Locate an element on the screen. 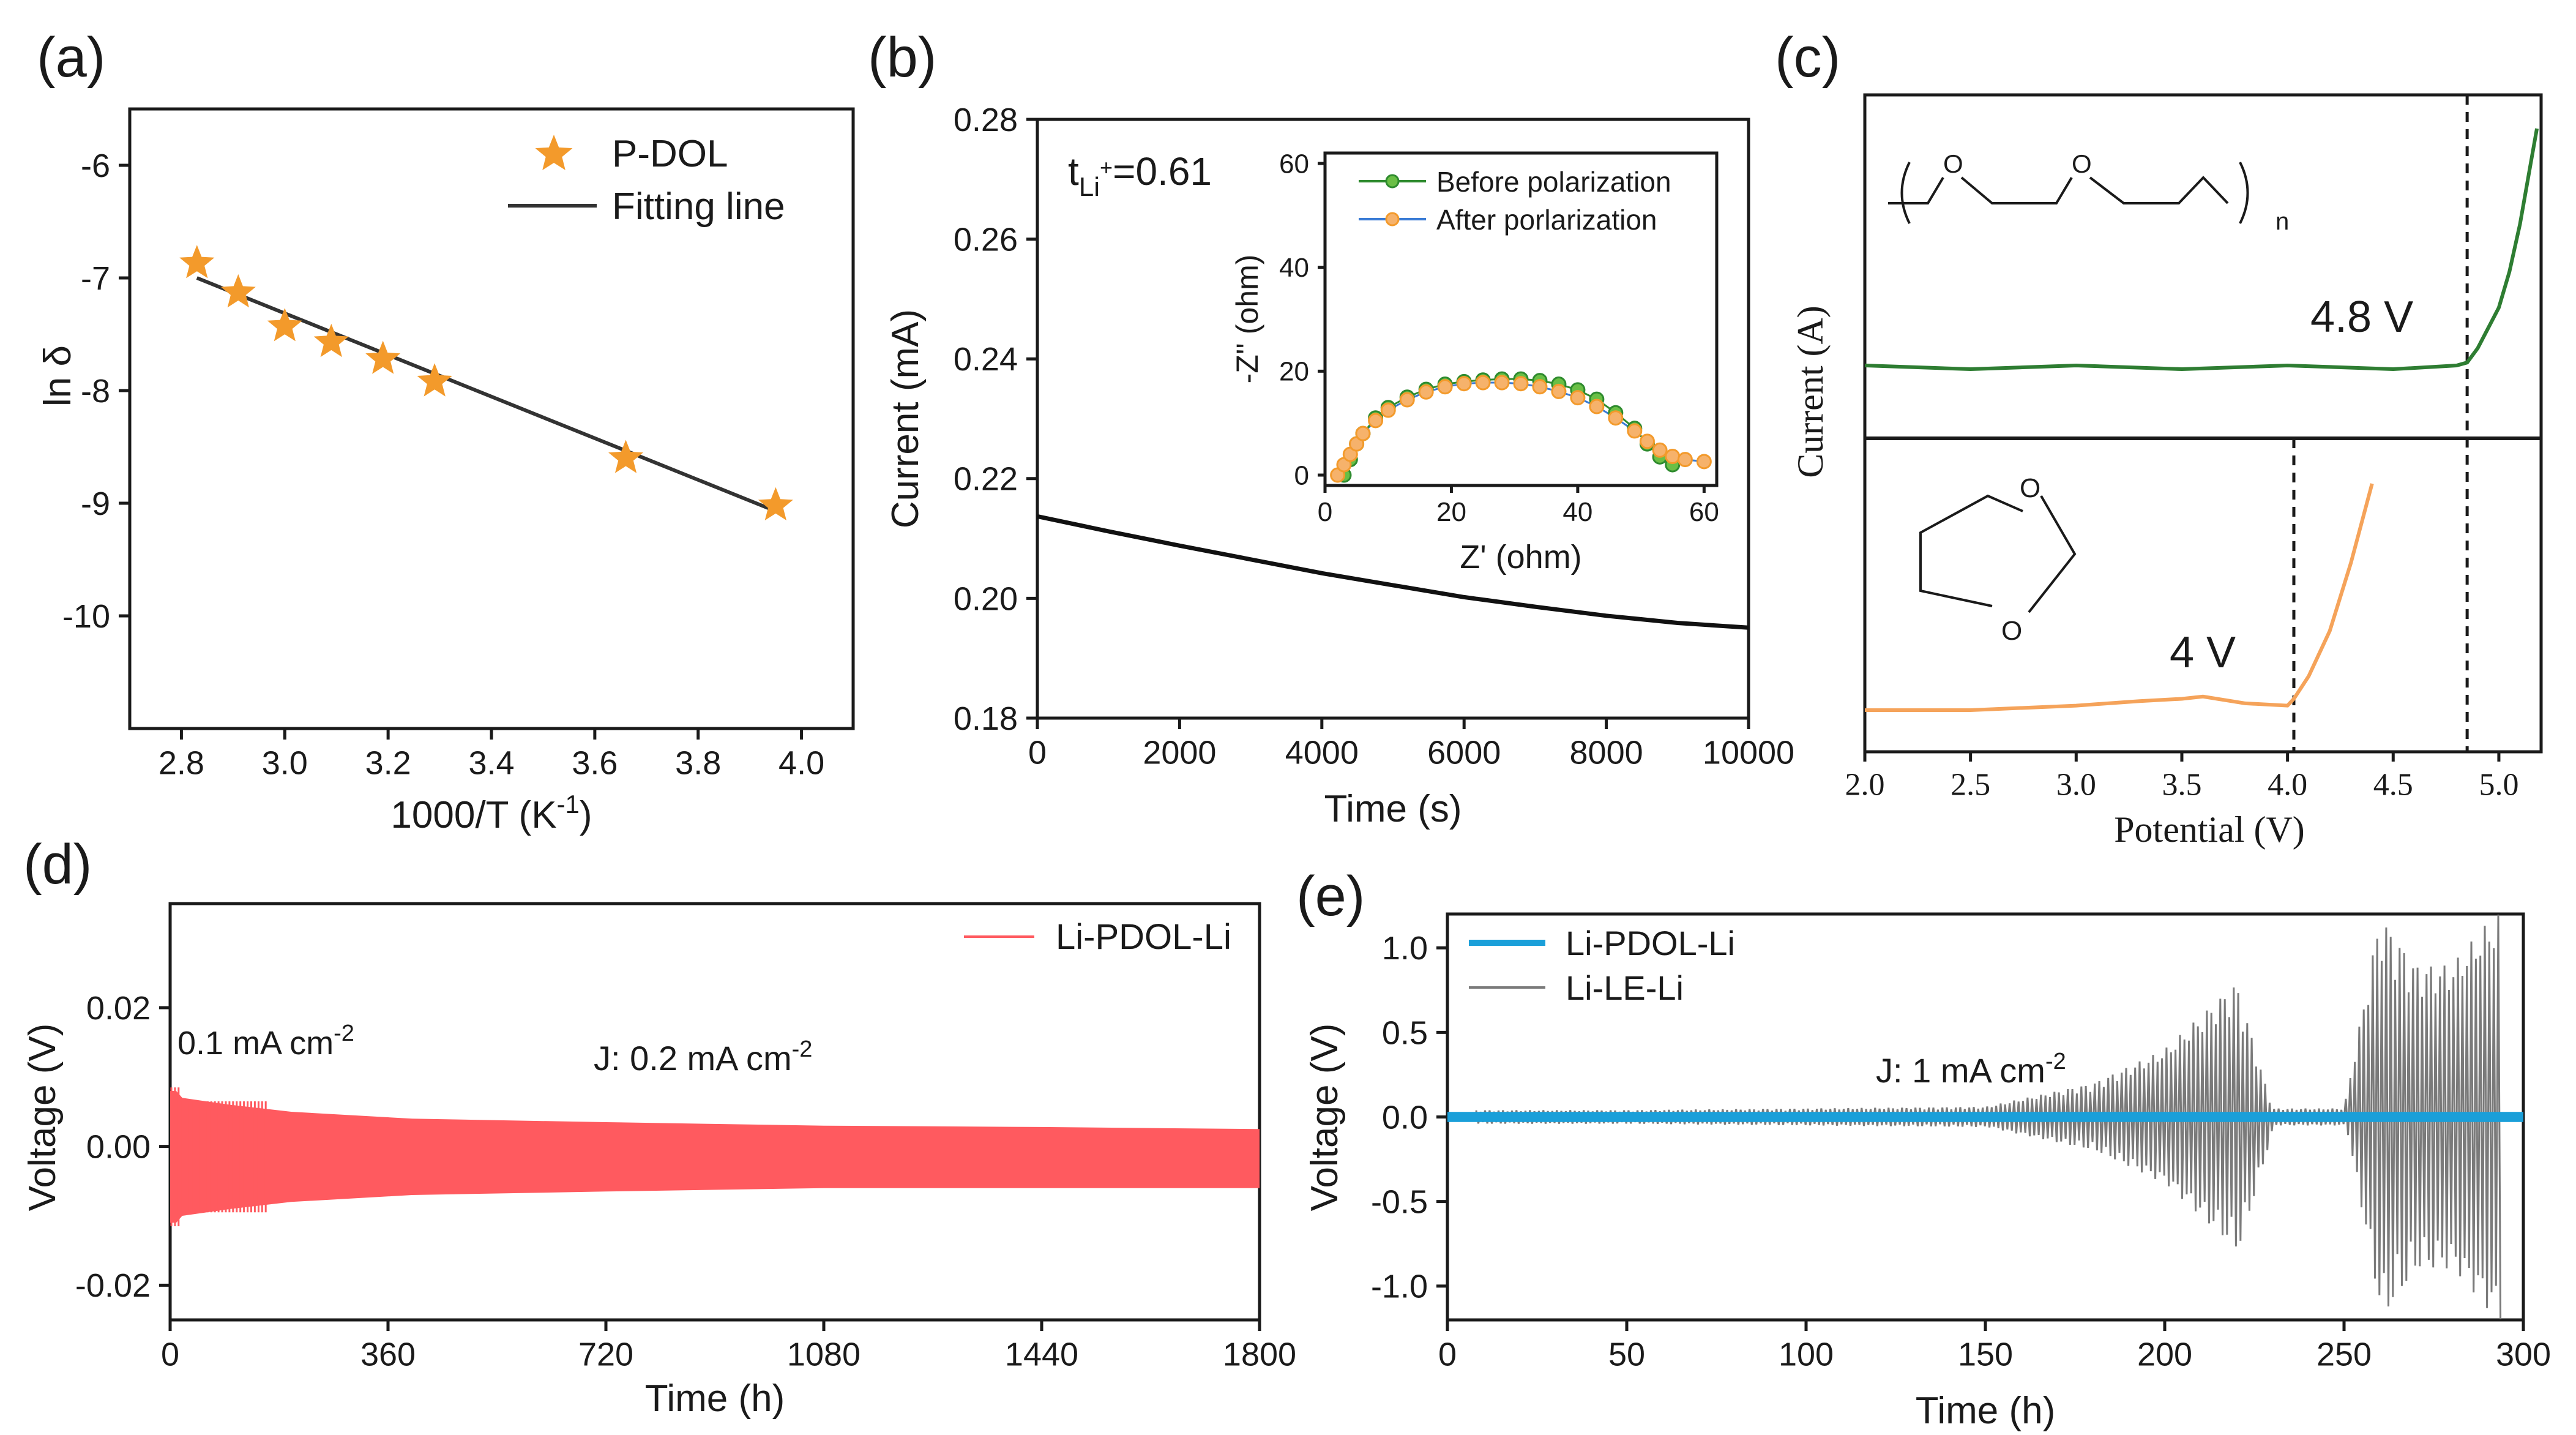 This screenshot has height=1435, width=2576. structure-oxygen-1: O is located at coordinates (1953, 163).